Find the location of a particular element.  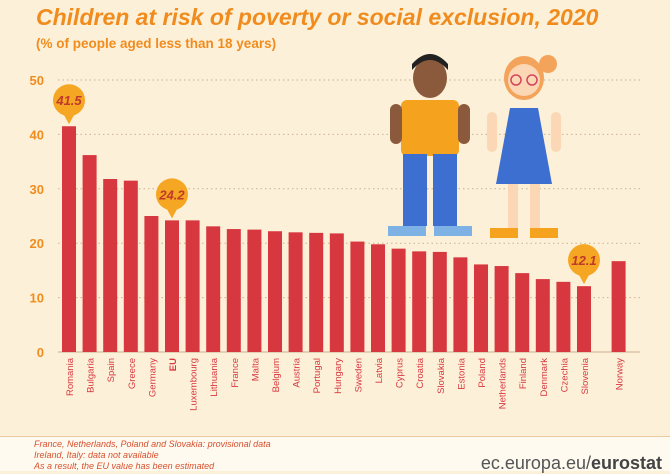

category-label: Cyprus is located at coordinates (400, 373).